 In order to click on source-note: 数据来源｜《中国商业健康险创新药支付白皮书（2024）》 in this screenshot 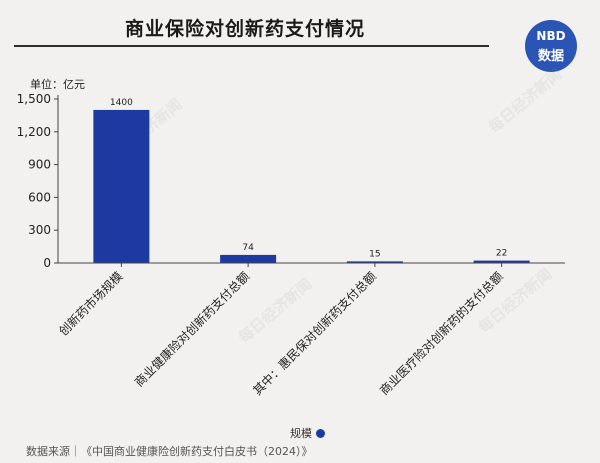, I will do `click(169, 451)`.